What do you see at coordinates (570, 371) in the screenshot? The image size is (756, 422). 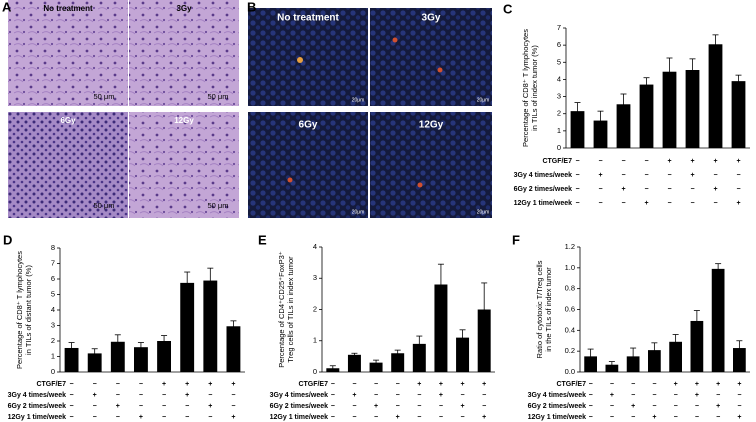 I see `y-tick-label: 0.0` at bounding box center [570, 371].